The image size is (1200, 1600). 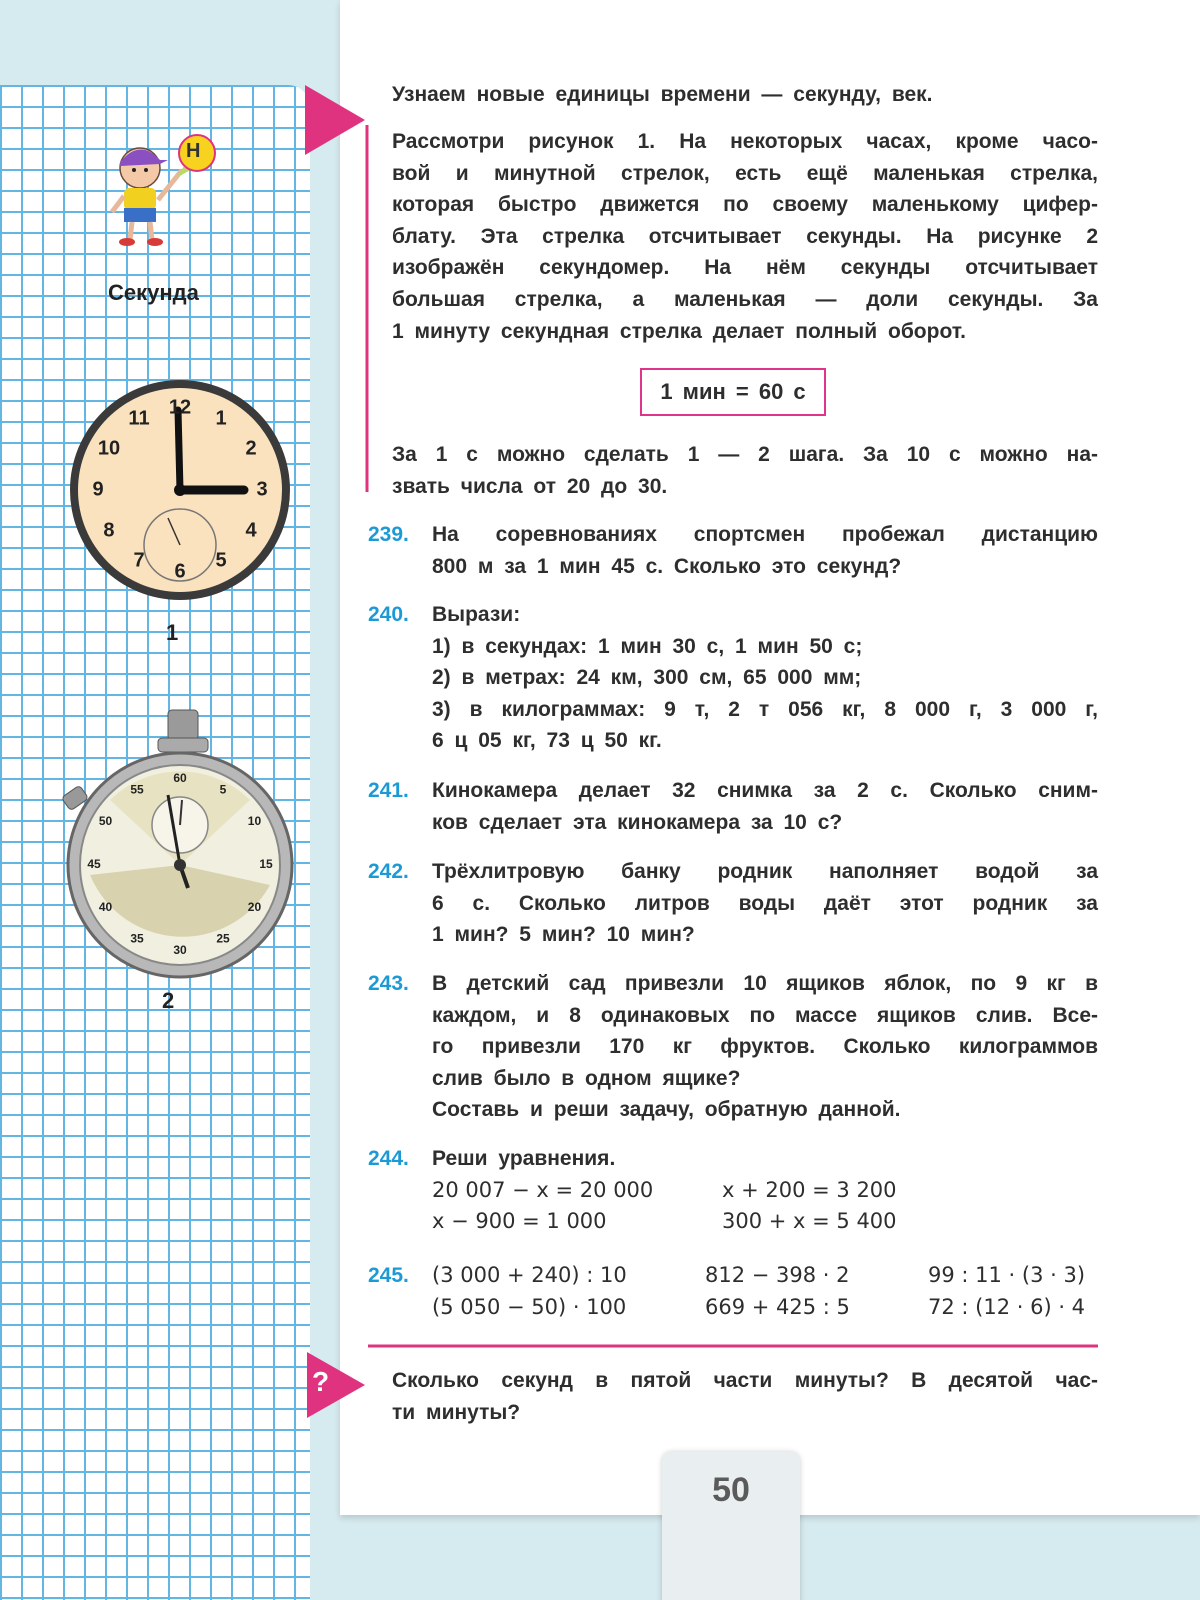 What do you see at coordinates (180, 778) in the screenshot?
I see `stopwatch-numeral: 60` at bounding box center [180, 778].